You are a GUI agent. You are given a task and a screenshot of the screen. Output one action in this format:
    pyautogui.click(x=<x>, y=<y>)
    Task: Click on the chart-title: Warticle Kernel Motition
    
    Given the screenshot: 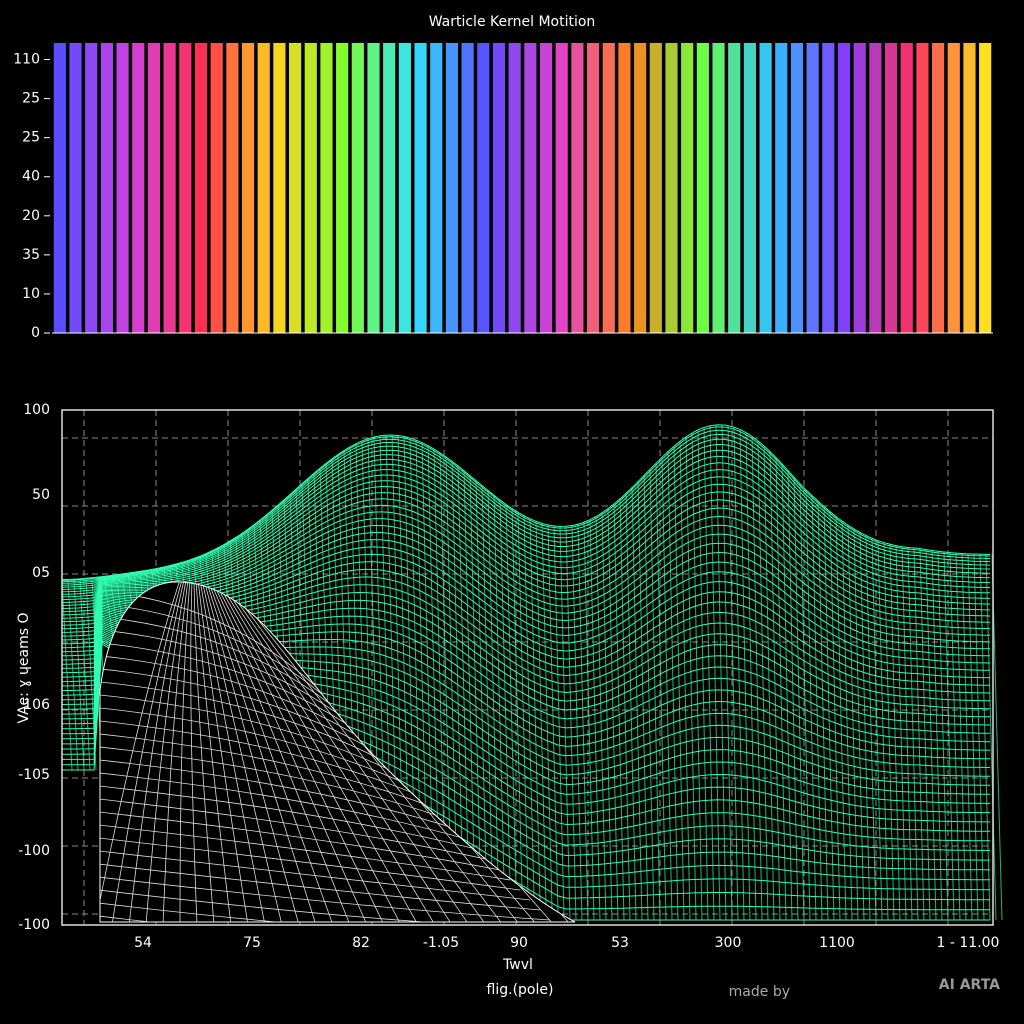 What is the action you would take?
    pyautogui.click(x=512, y=22)
    